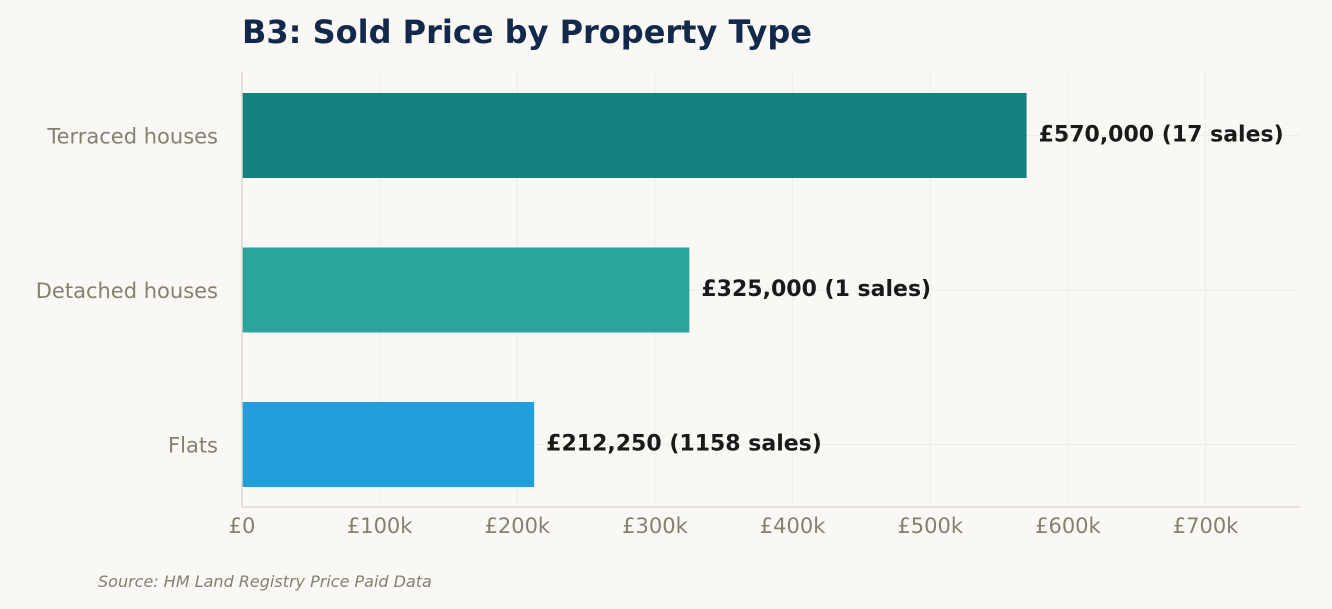  I want to click on x-tick-label: £100k, so click(380, 526).